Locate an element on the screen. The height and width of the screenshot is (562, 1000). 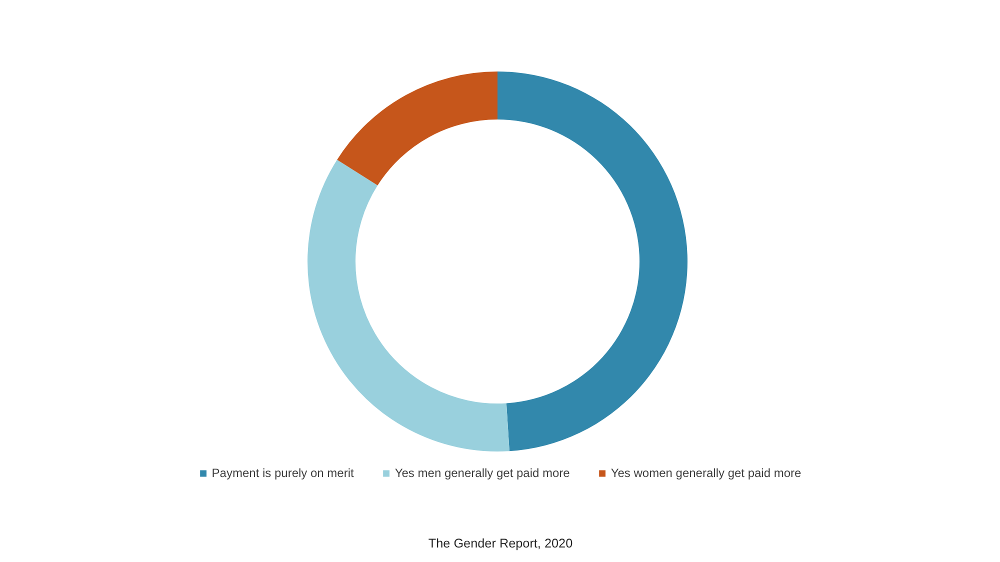
legend-label: Payment is purely on merit is located at coordinates (283, 473).